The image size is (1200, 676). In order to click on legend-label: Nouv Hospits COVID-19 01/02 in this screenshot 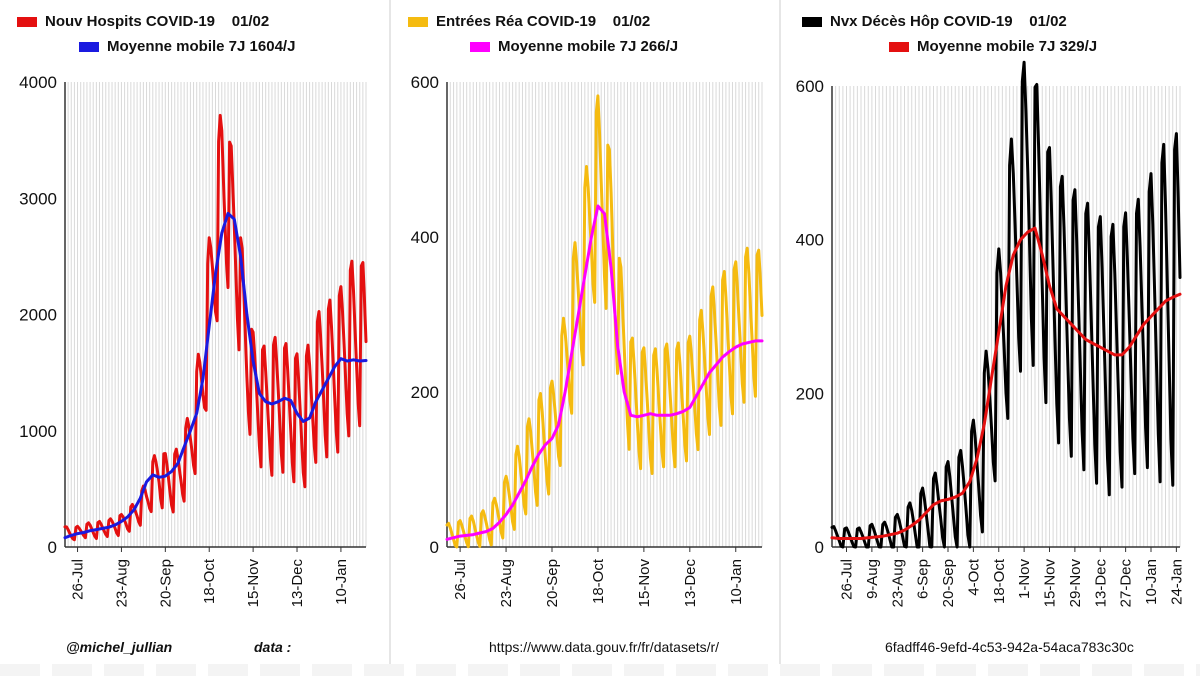, I will do `click(157, 21)`.